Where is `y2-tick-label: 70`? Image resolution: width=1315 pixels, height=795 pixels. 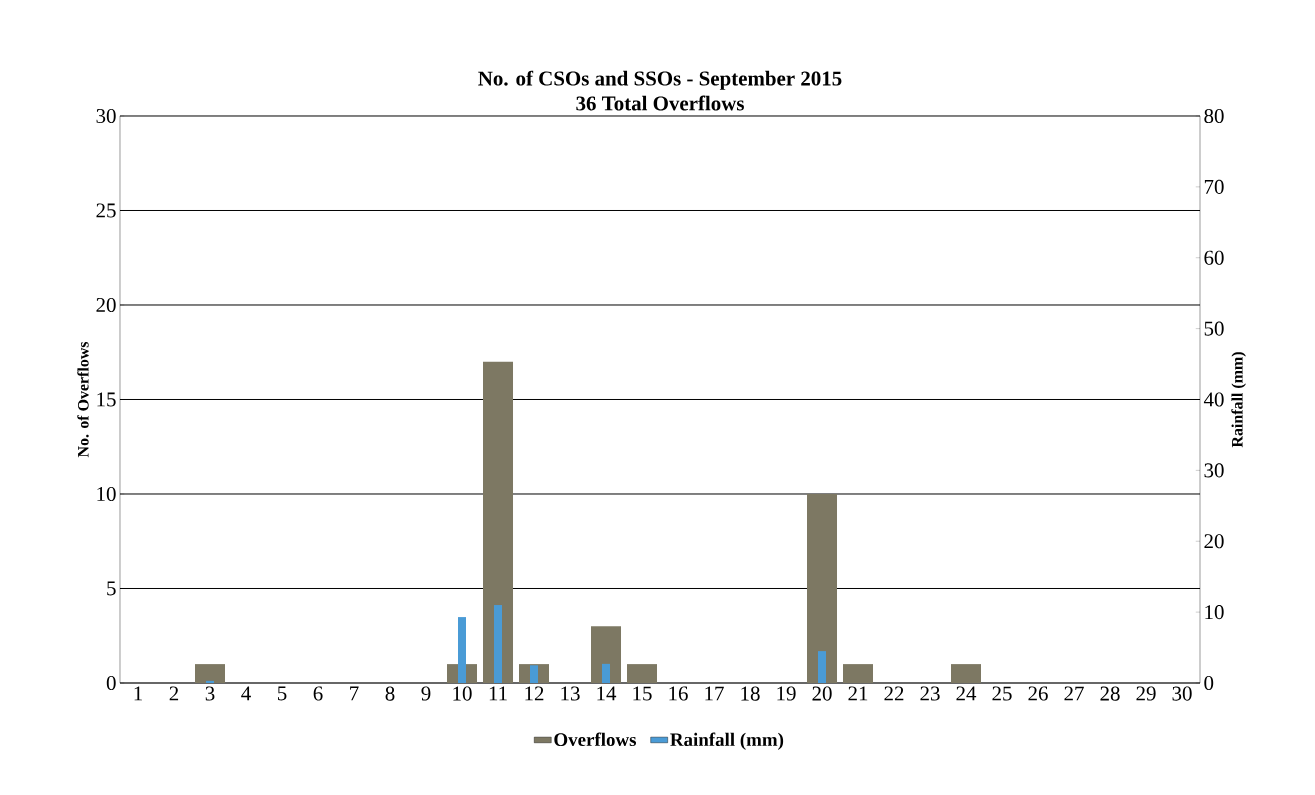 y2-tick-label: 70 is located at coordinates (1214, 186).